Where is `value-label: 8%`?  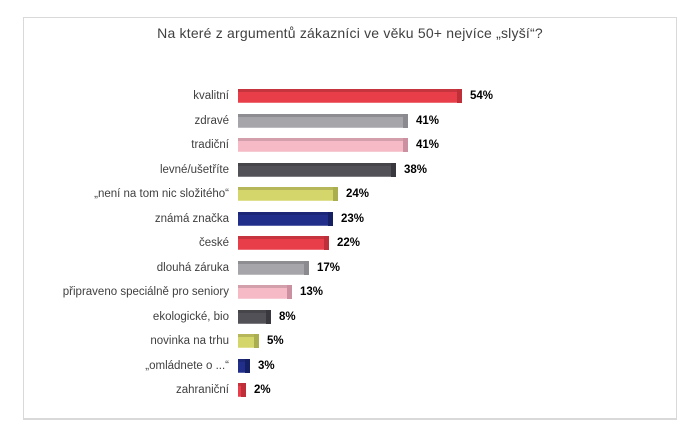 value-label: 8% is located at coordinates (287, 316).